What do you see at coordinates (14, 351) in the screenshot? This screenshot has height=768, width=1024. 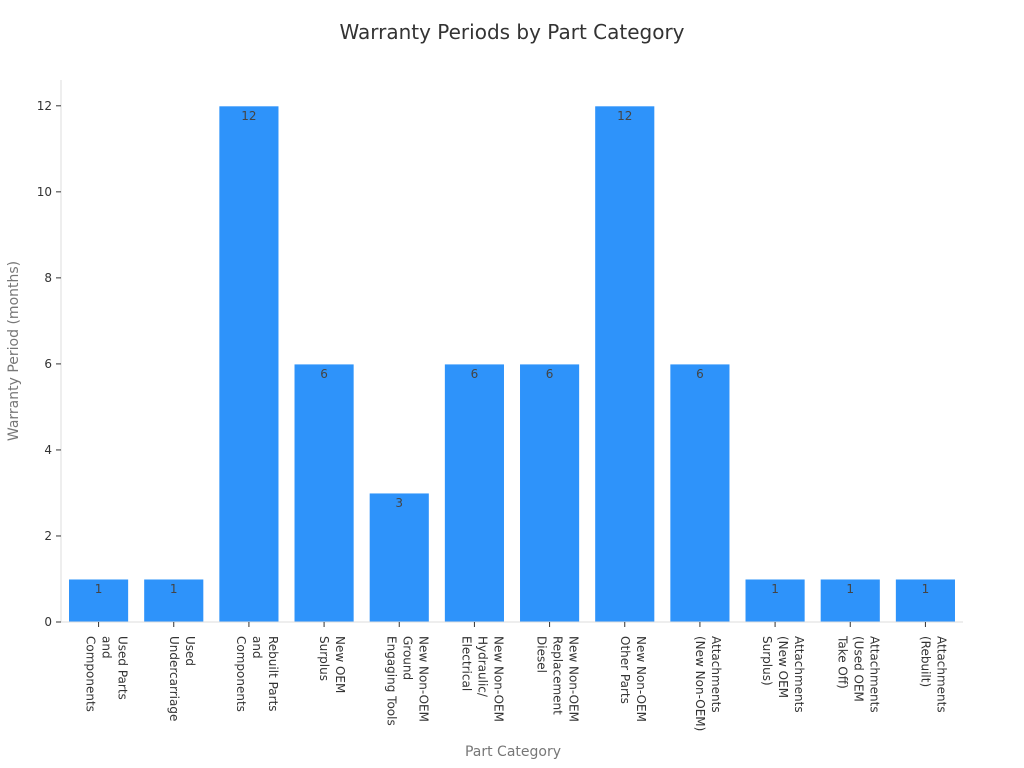 I see `y-axis-title: Warranty Period (months)` at bounding box center [14, 351].